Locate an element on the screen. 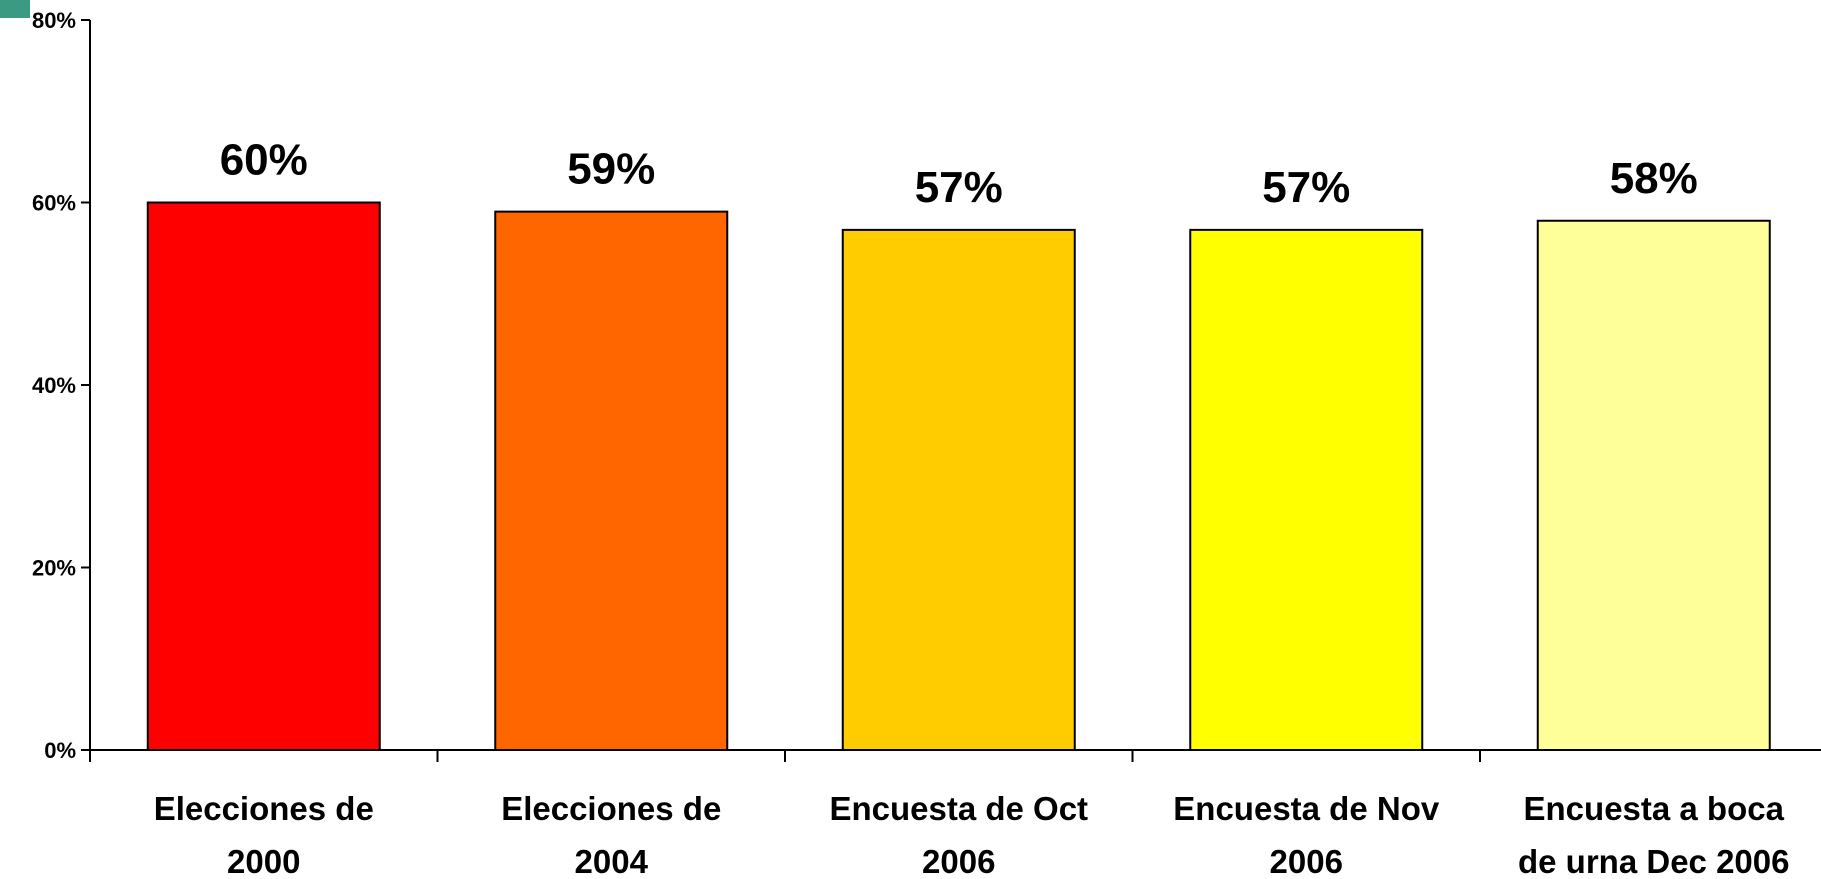 The width and height of the screenshot is (1821, 879). category-label: 2004 is located at coordinates (612, 861).